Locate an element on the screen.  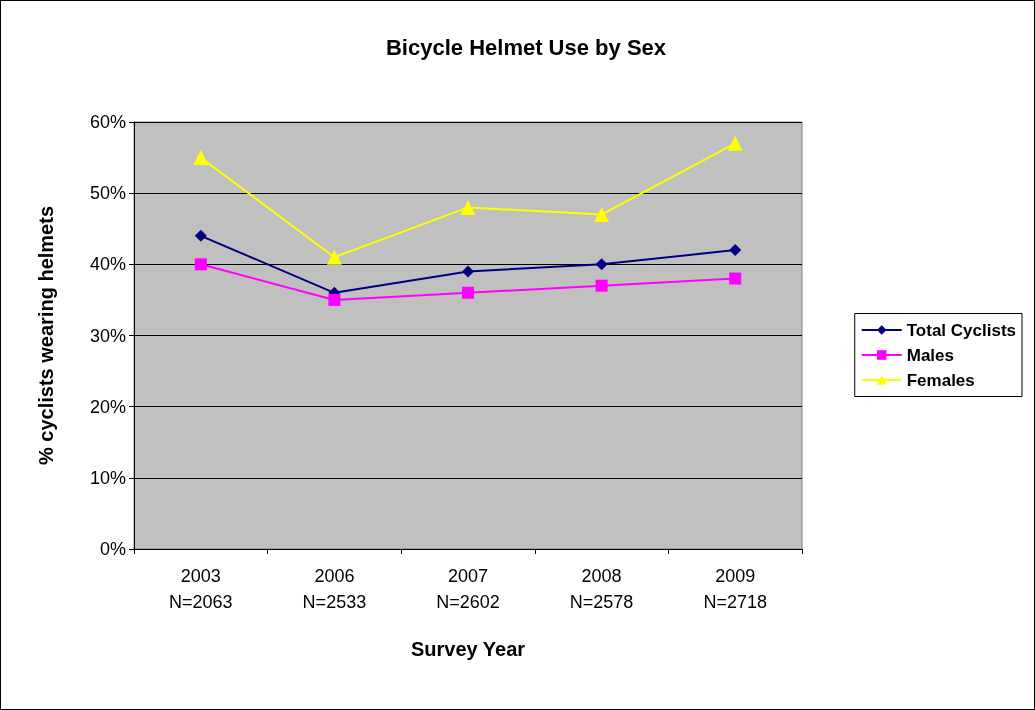
x-tick-label: 2009 N=2718 is located at coordinates (735, 589).